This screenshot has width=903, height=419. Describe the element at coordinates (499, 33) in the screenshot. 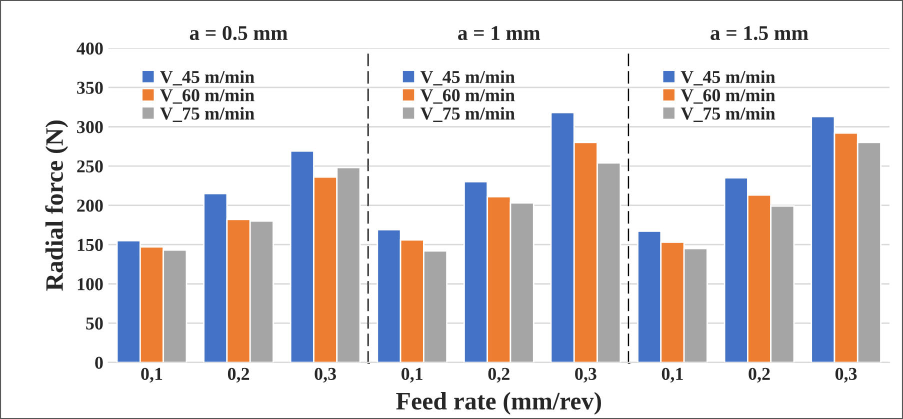

I see `chart-title: a = 1 mm` at that location.